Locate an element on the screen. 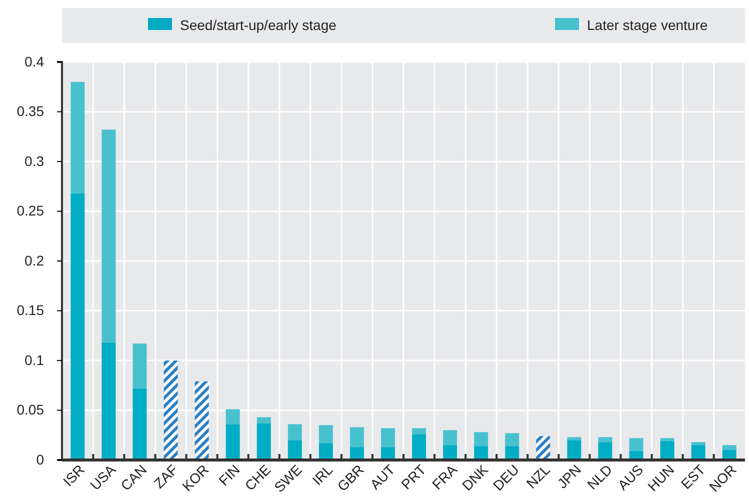  y-tick-label: 0.4 is located at coordinates (34, 61).